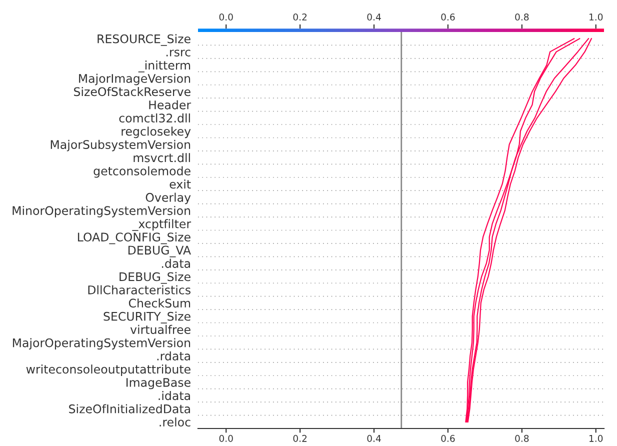  I want to click on y-tick-label: .rsrc, so click(178, 53).